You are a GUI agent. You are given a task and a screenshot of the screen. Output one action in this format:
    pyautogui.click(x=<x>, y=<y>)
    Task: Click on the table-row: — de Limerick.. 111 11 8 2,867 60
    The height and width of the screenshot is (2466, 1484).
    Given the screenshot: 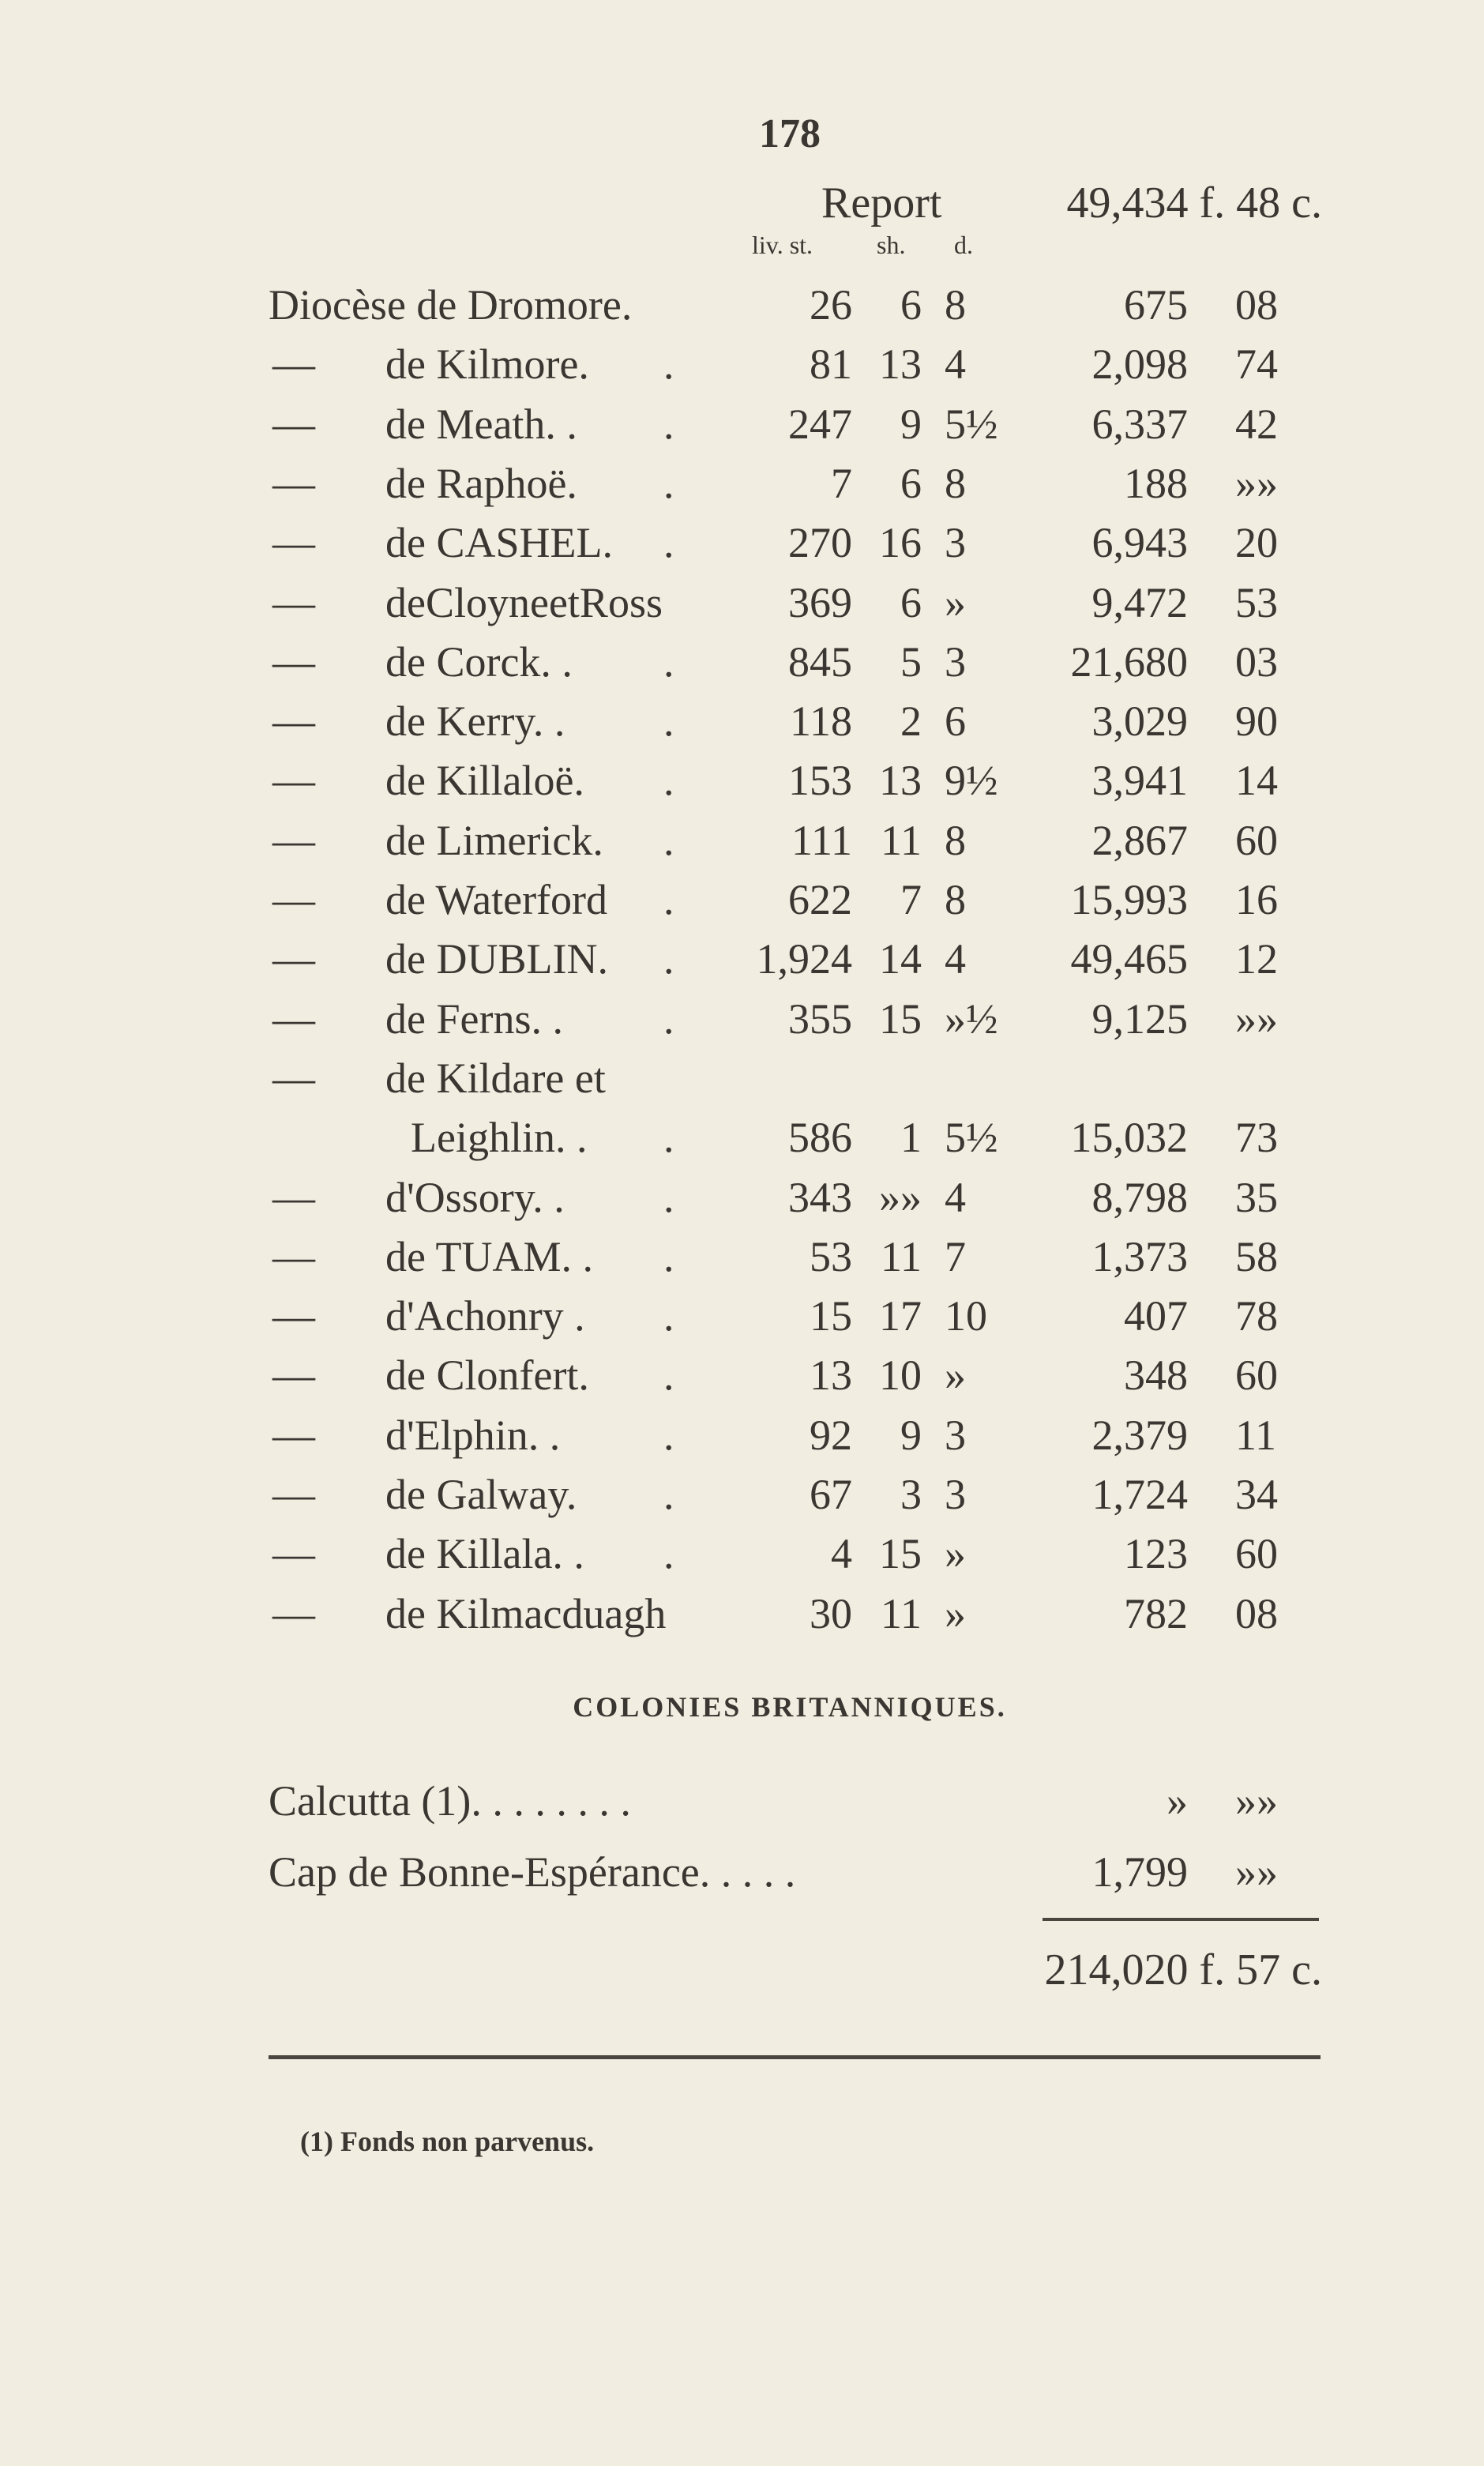 What is the action you would take?
    pyautogui.click(x=742, y=841)
    